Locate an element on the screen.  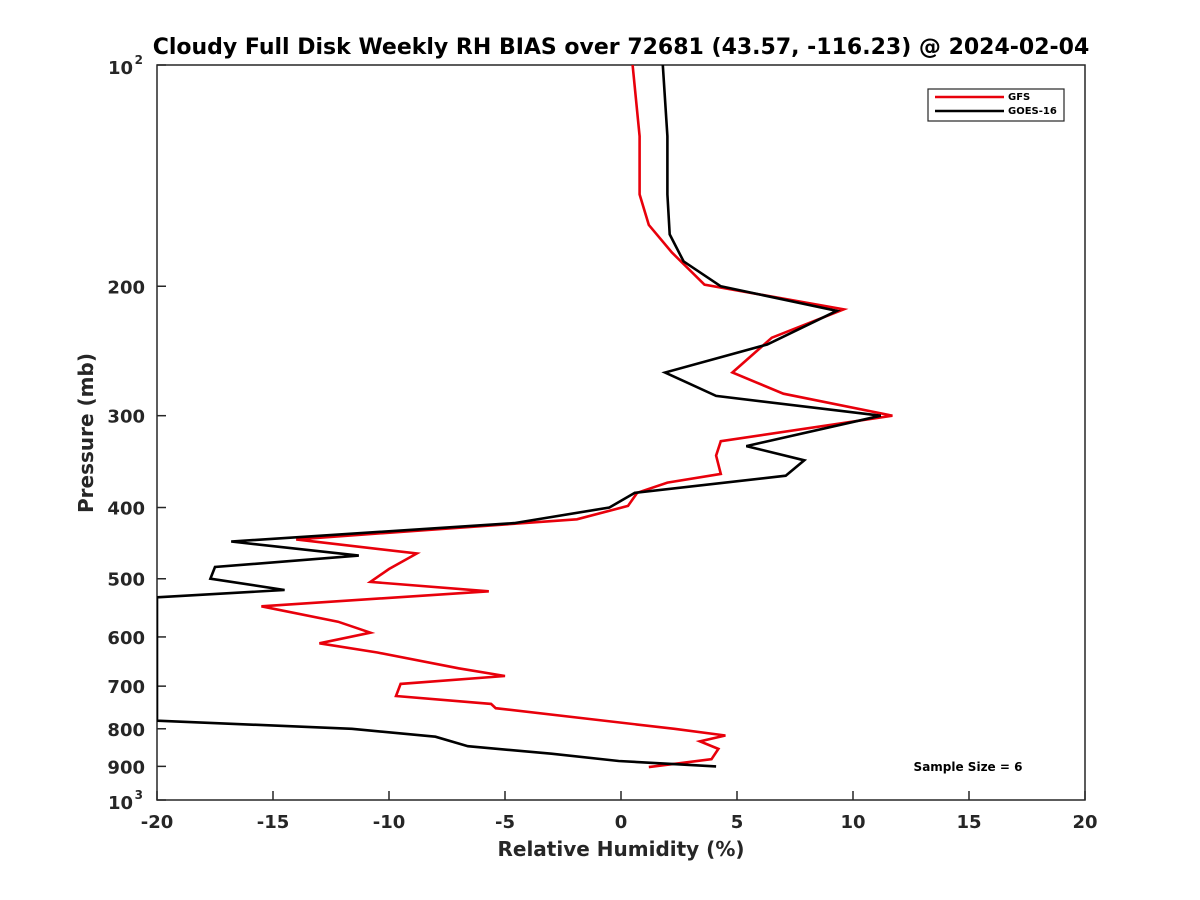
x-tick-label: -20 is located at coordinates (157, 822).